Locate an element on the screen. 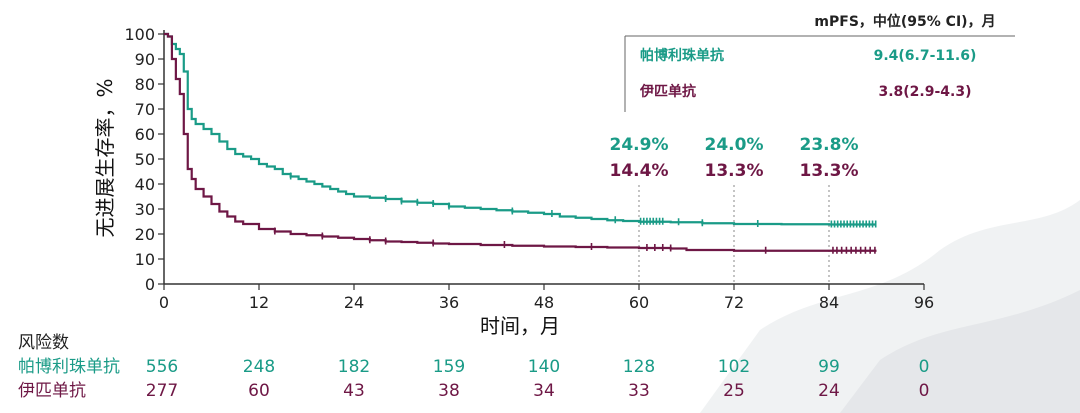 This screenshot has width=1080, height=413. risk-value: 277 is located at coordinates (162, 391).